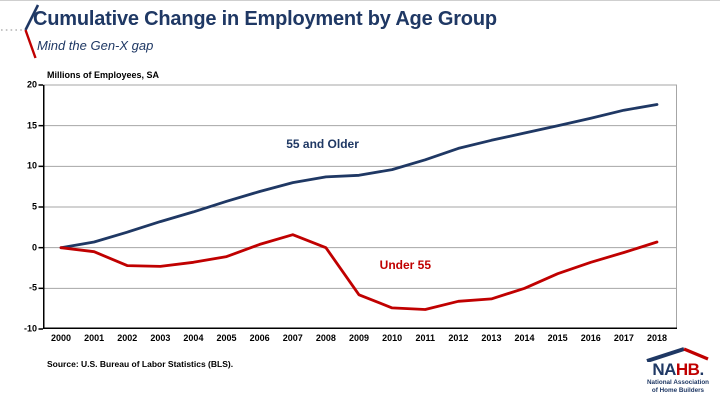 Image resolution: width=720 pixels, height=405 pixels. What do you see at coordinates (32, 17) in the screenshot?
I see `deco-navy-stroke` at bounding box center [32, 17].